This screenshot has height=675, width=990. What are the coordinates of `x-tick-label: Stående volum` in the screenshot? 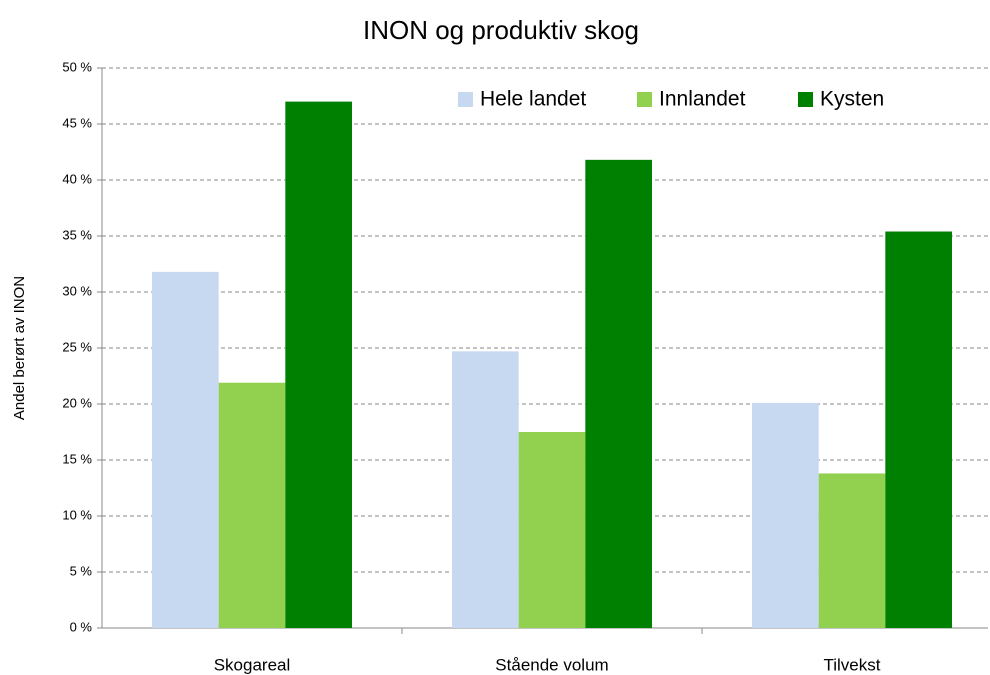 It's located at (551, 664).